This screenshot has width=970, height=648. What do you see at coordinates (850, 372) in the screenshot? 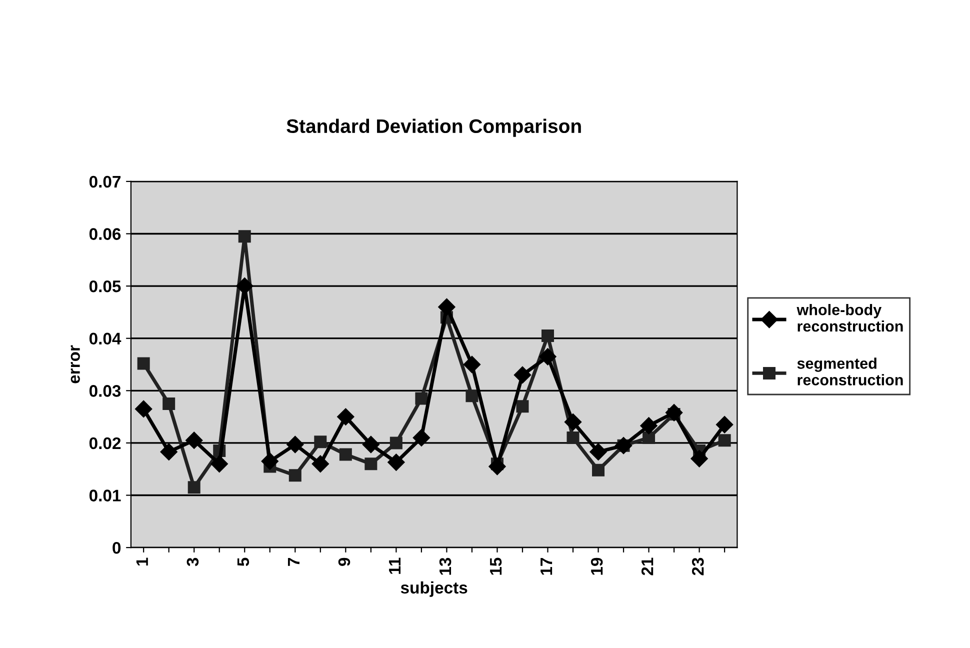
I see `legend-label: segmented reconstruction` at bounding box center [850, 372].